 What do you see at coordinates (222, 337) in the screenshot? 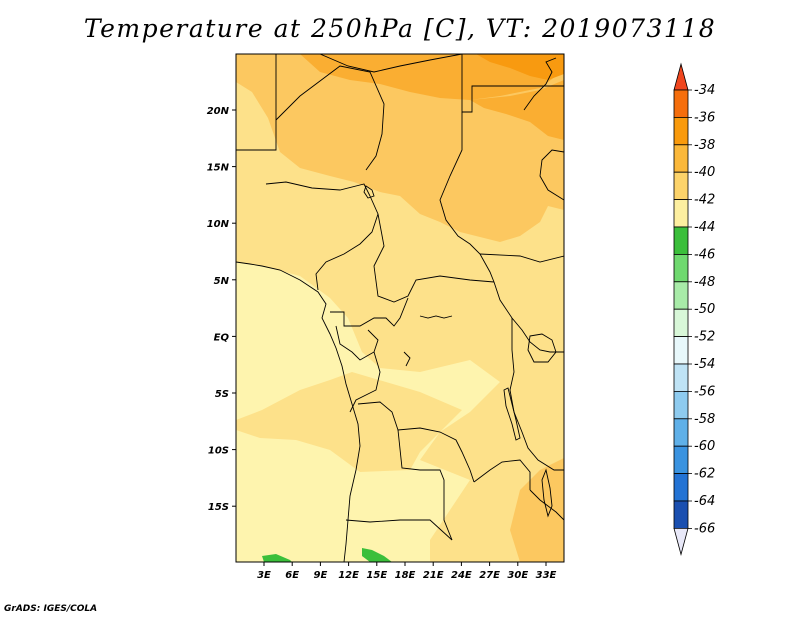
I see `lat-label: EQ` at bounding box center [222, 337].